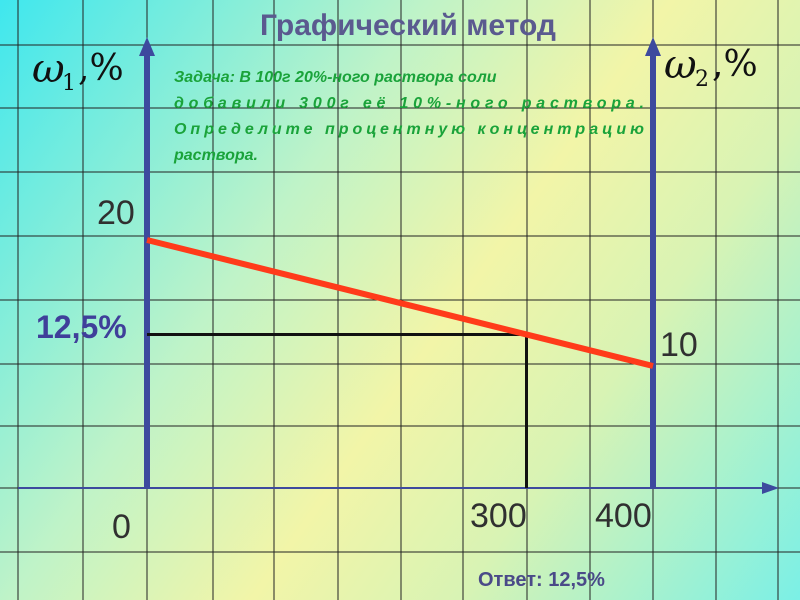  Describe the element at coordinates (69, 83) in the screenshot. I see `left-axis-subscript: 1` at that location.